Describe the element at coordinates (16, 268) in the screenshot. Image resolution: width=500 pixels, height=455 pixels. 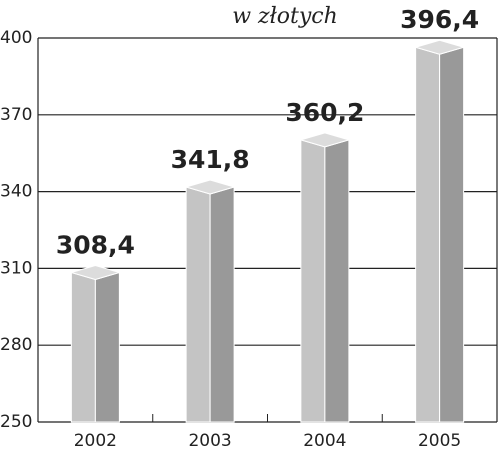
I see `y-tick-label: 310` at that location.